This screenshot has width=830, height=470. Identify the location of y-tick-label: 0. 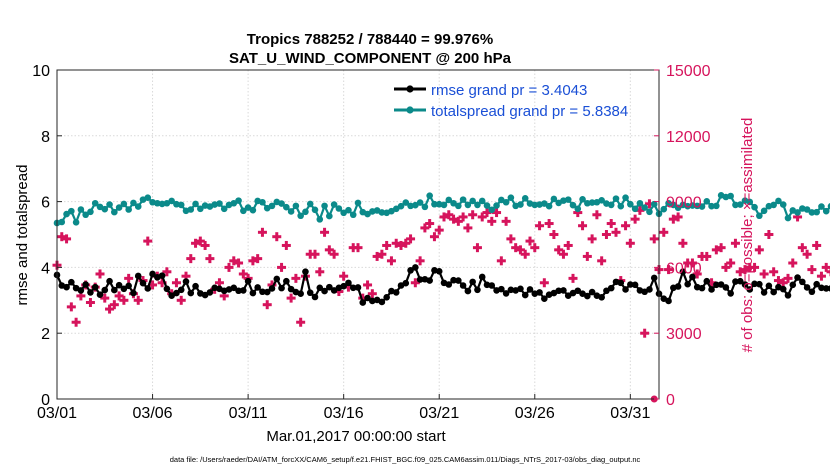
(45, 400).